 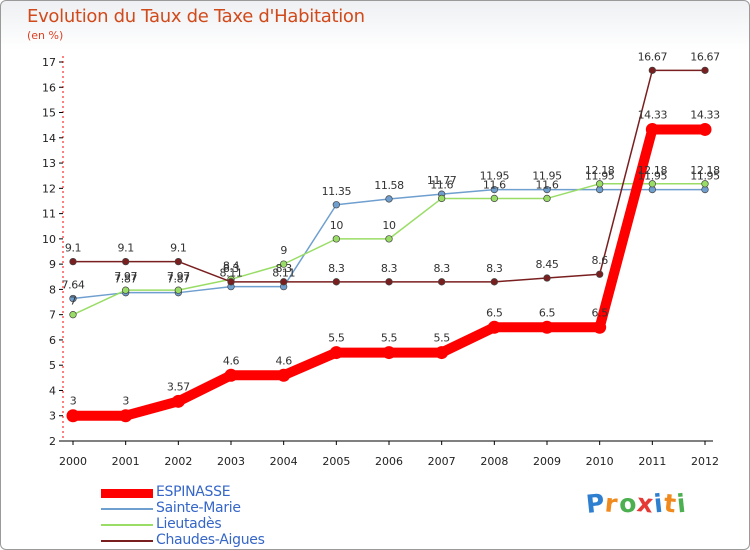 I want to click on y-tick-label: 14, so click(x=49, y=138).